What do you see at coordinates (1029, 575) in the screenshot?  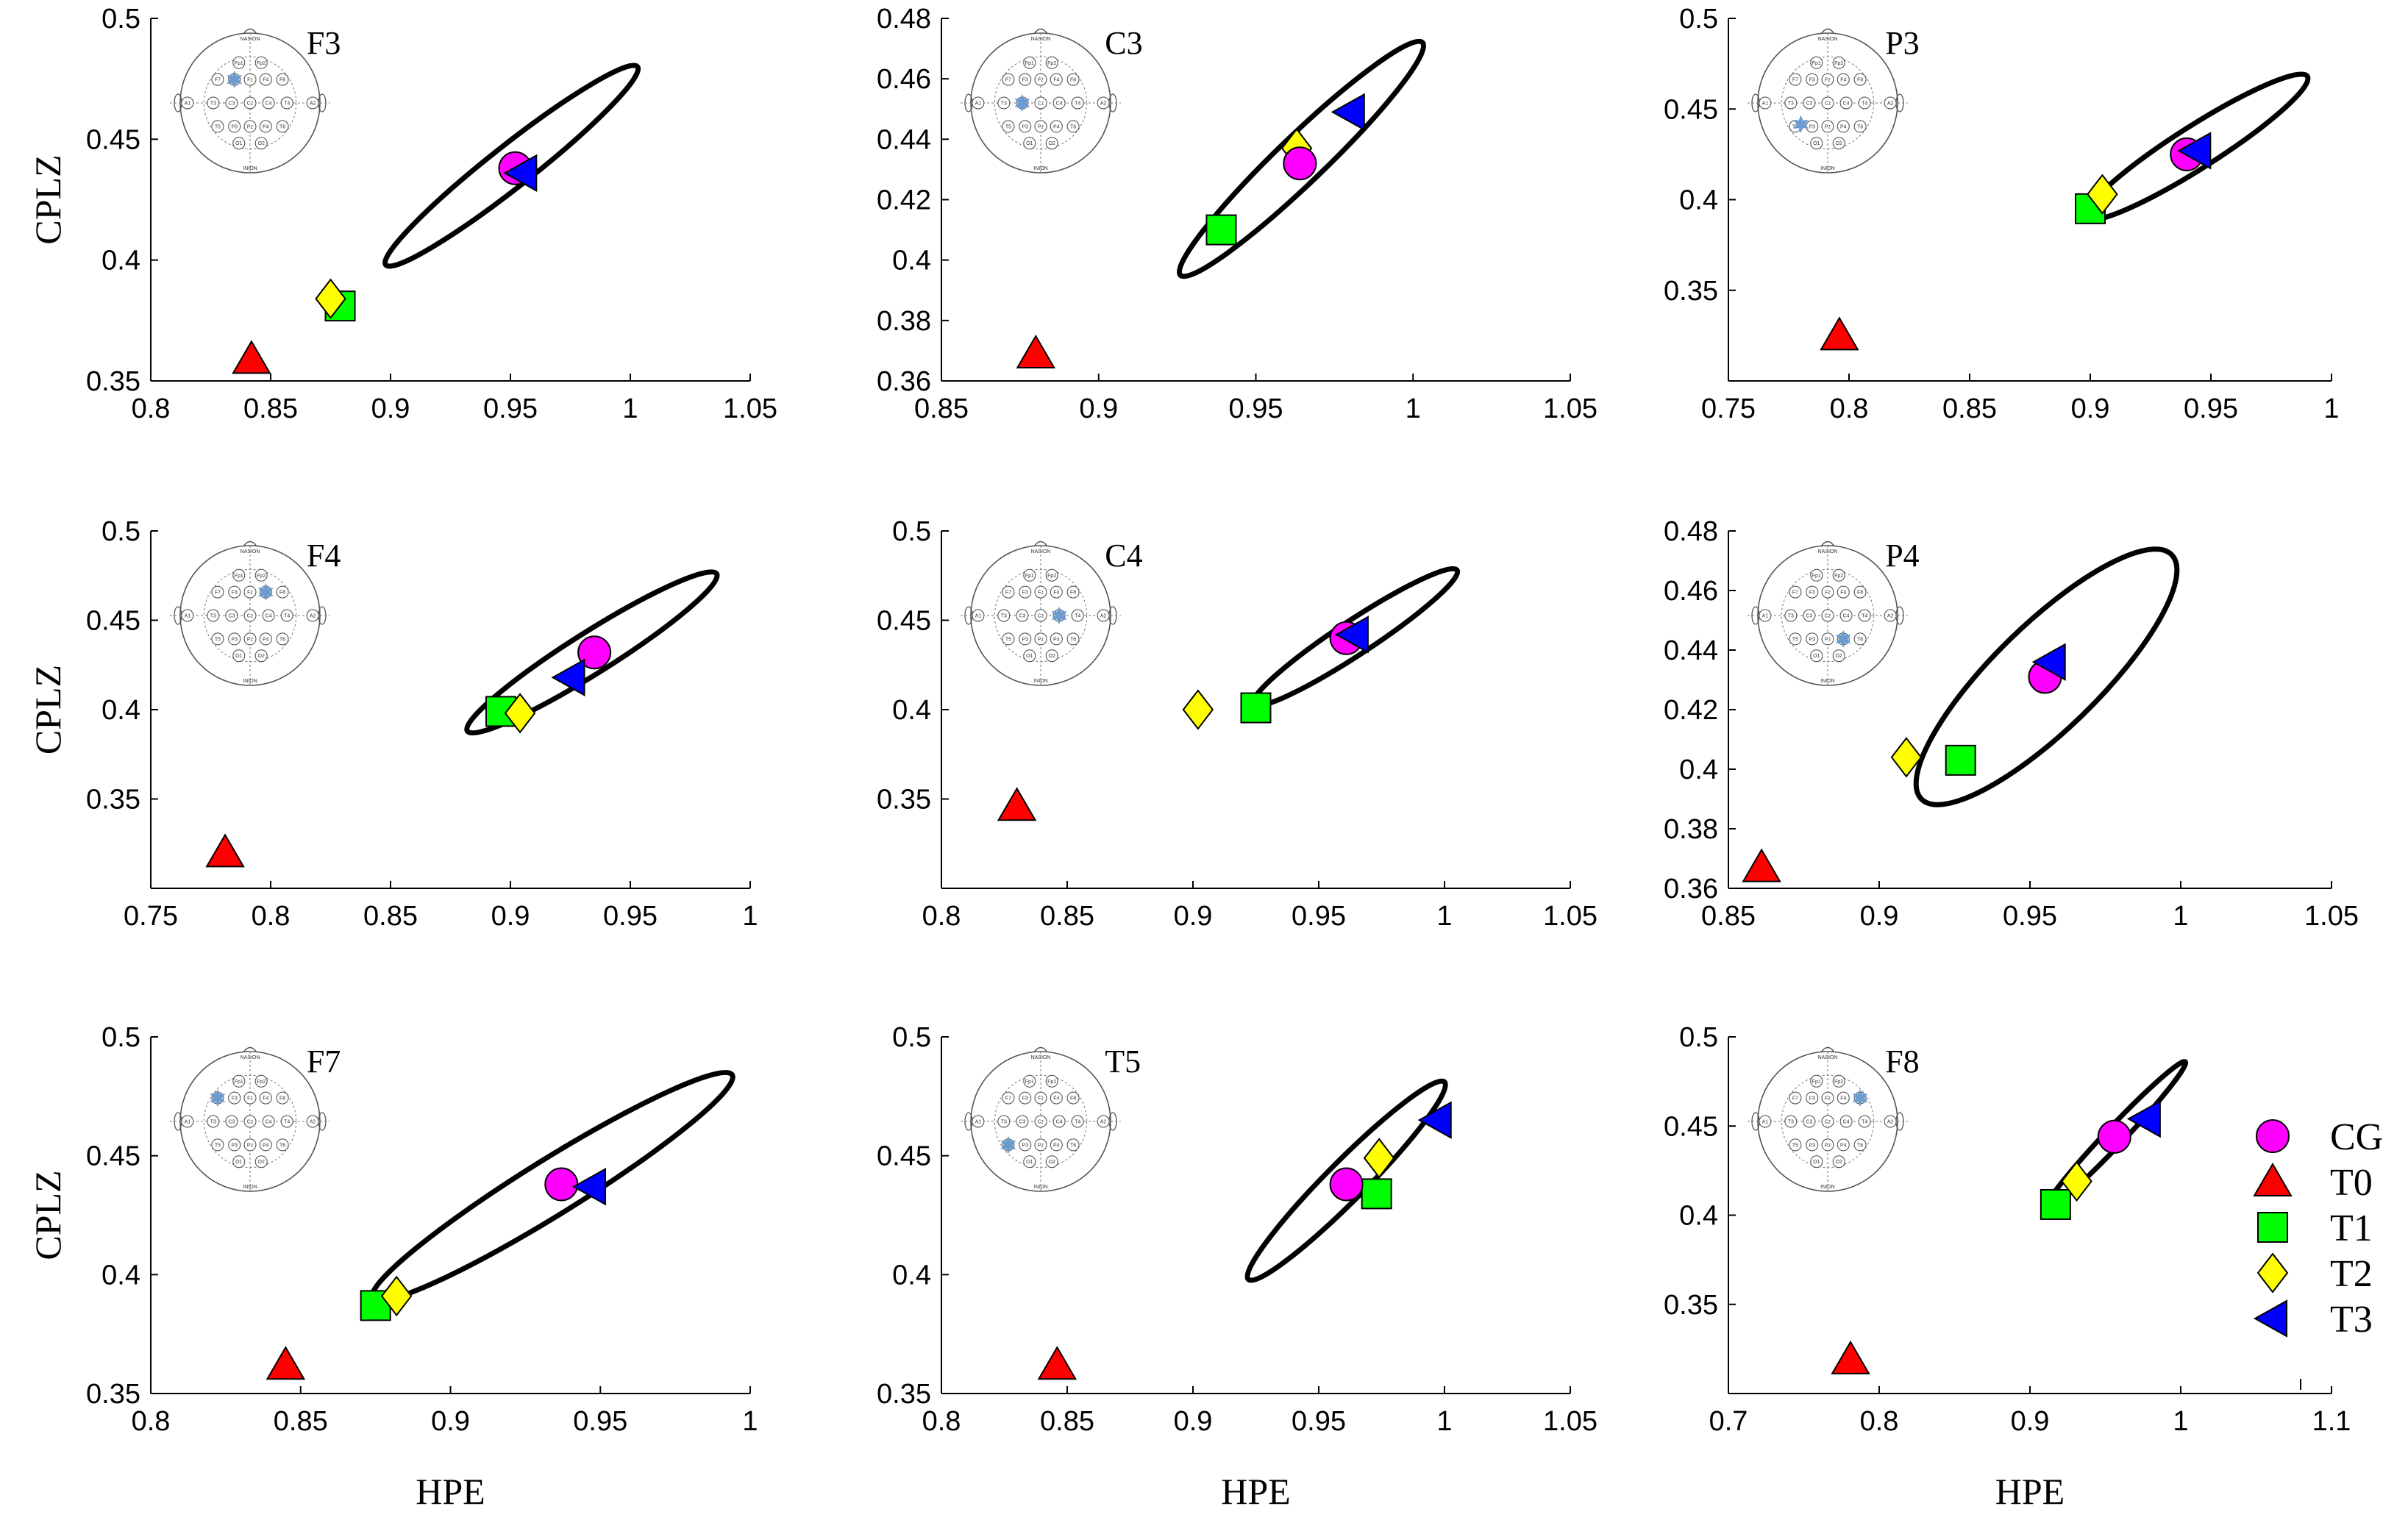 I see `electrode-fp1` at bounding box center [1029, 575].